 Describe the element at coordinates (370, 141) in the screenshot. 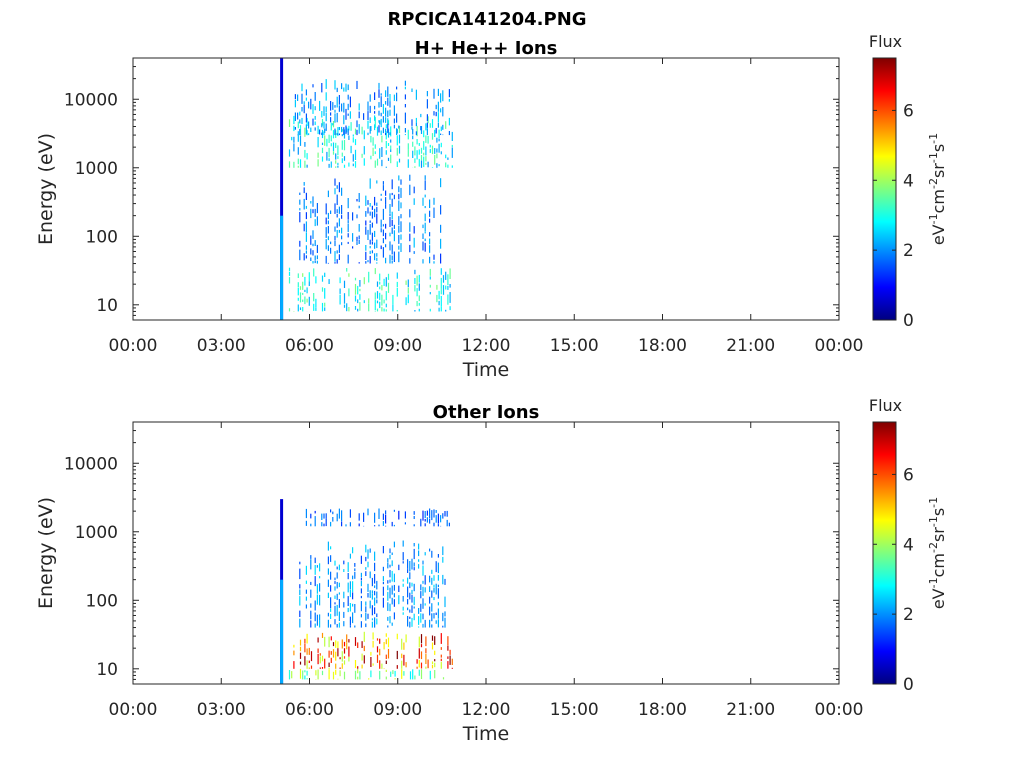

I see `flux-band` at that location.